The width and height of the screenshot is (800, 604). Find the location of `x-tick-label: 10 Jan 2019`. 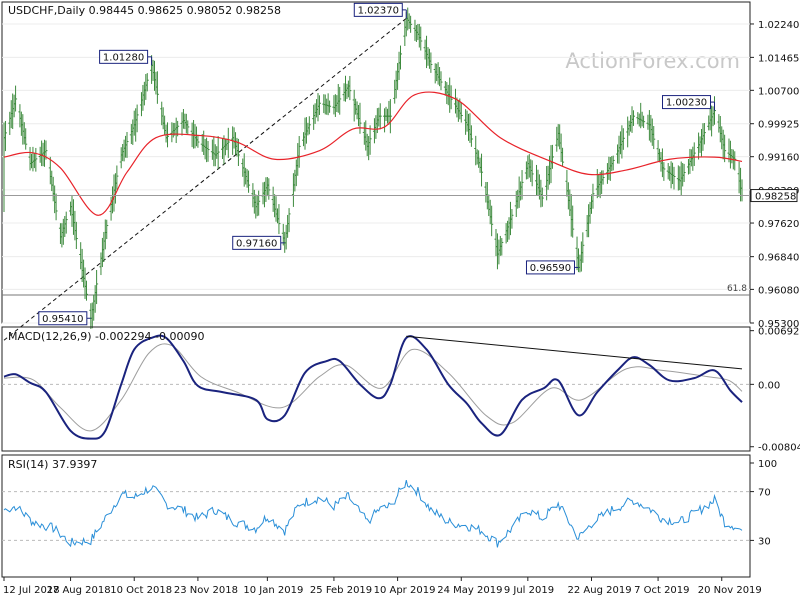

x-tick-label: 10 Jan 2019 is located at coordinates (273, 590).